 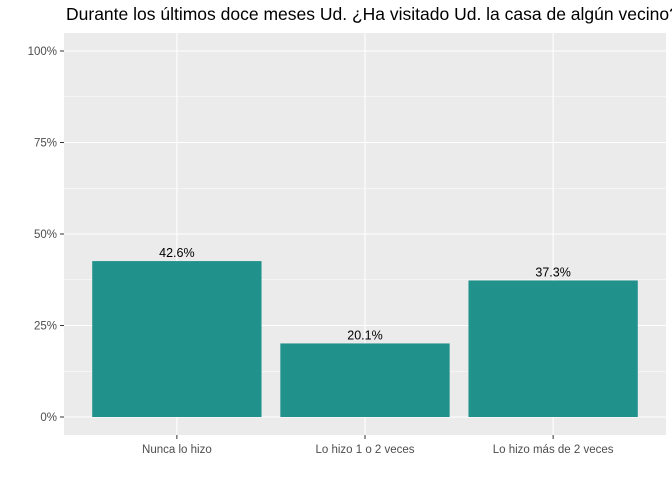 I want to click on data-label-3: 37.3%, so click(x=552, y=272).